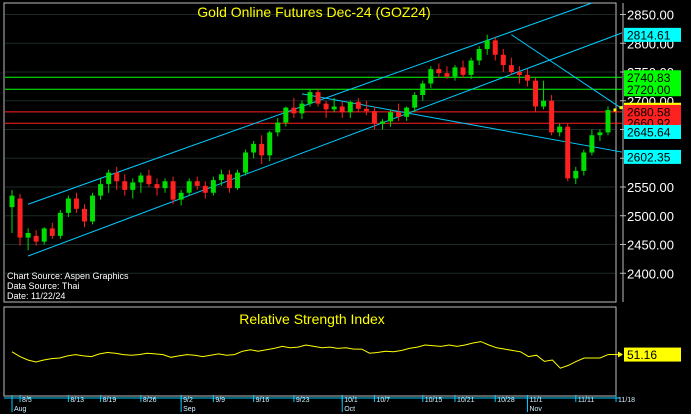 The height and width of the screenshot is (414, 691). What do you see at coordinates (652, 132) in the screenshot?
I see `price-badge: 2645.64` at bounding box center [652, 132].